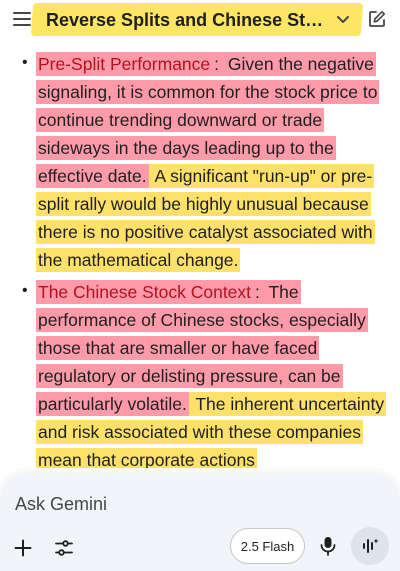  I want to click on microphone-icon, so click(328, 546).